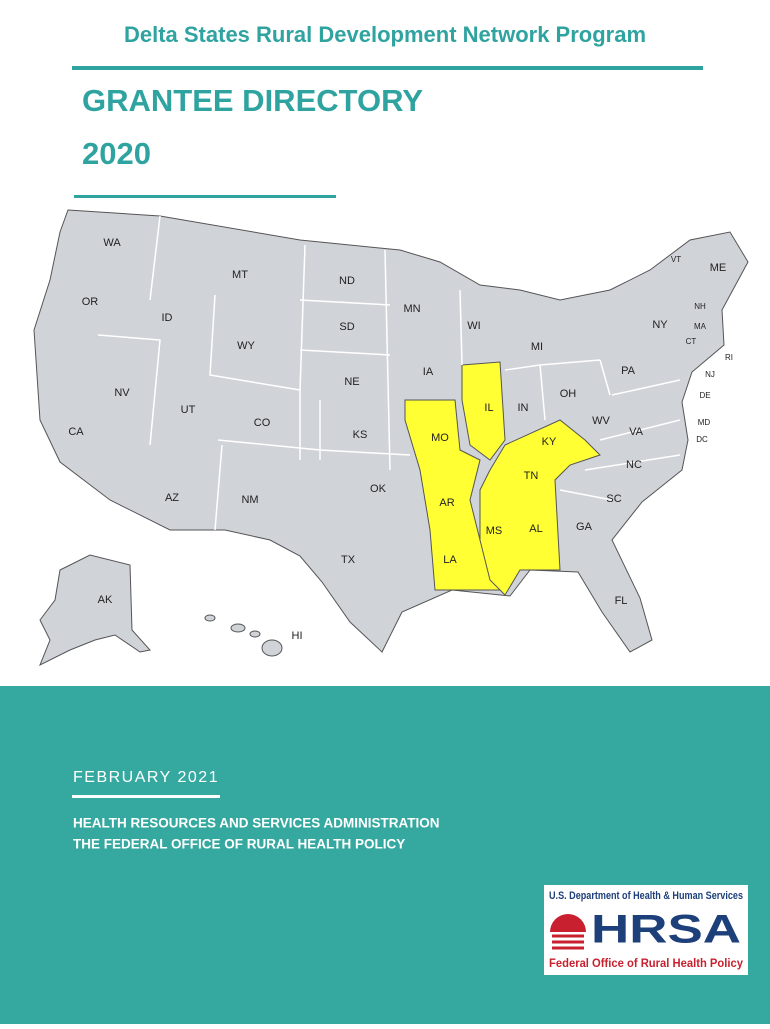 Image resolution: width=770 pixels, height=1029 pixels. What do you see at coordinates (535, 529) in the screenshot?
I see `state-label: AL` at bounding box center [535, 529].